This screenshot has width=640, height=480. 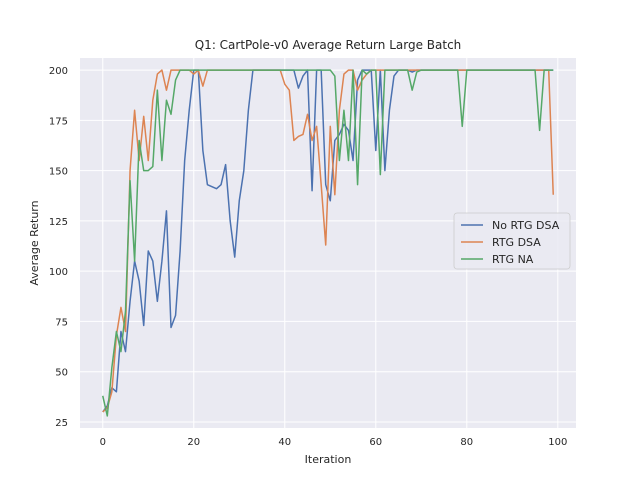 I want to click on y-tick-label: 75, so click(x=61, y=322).